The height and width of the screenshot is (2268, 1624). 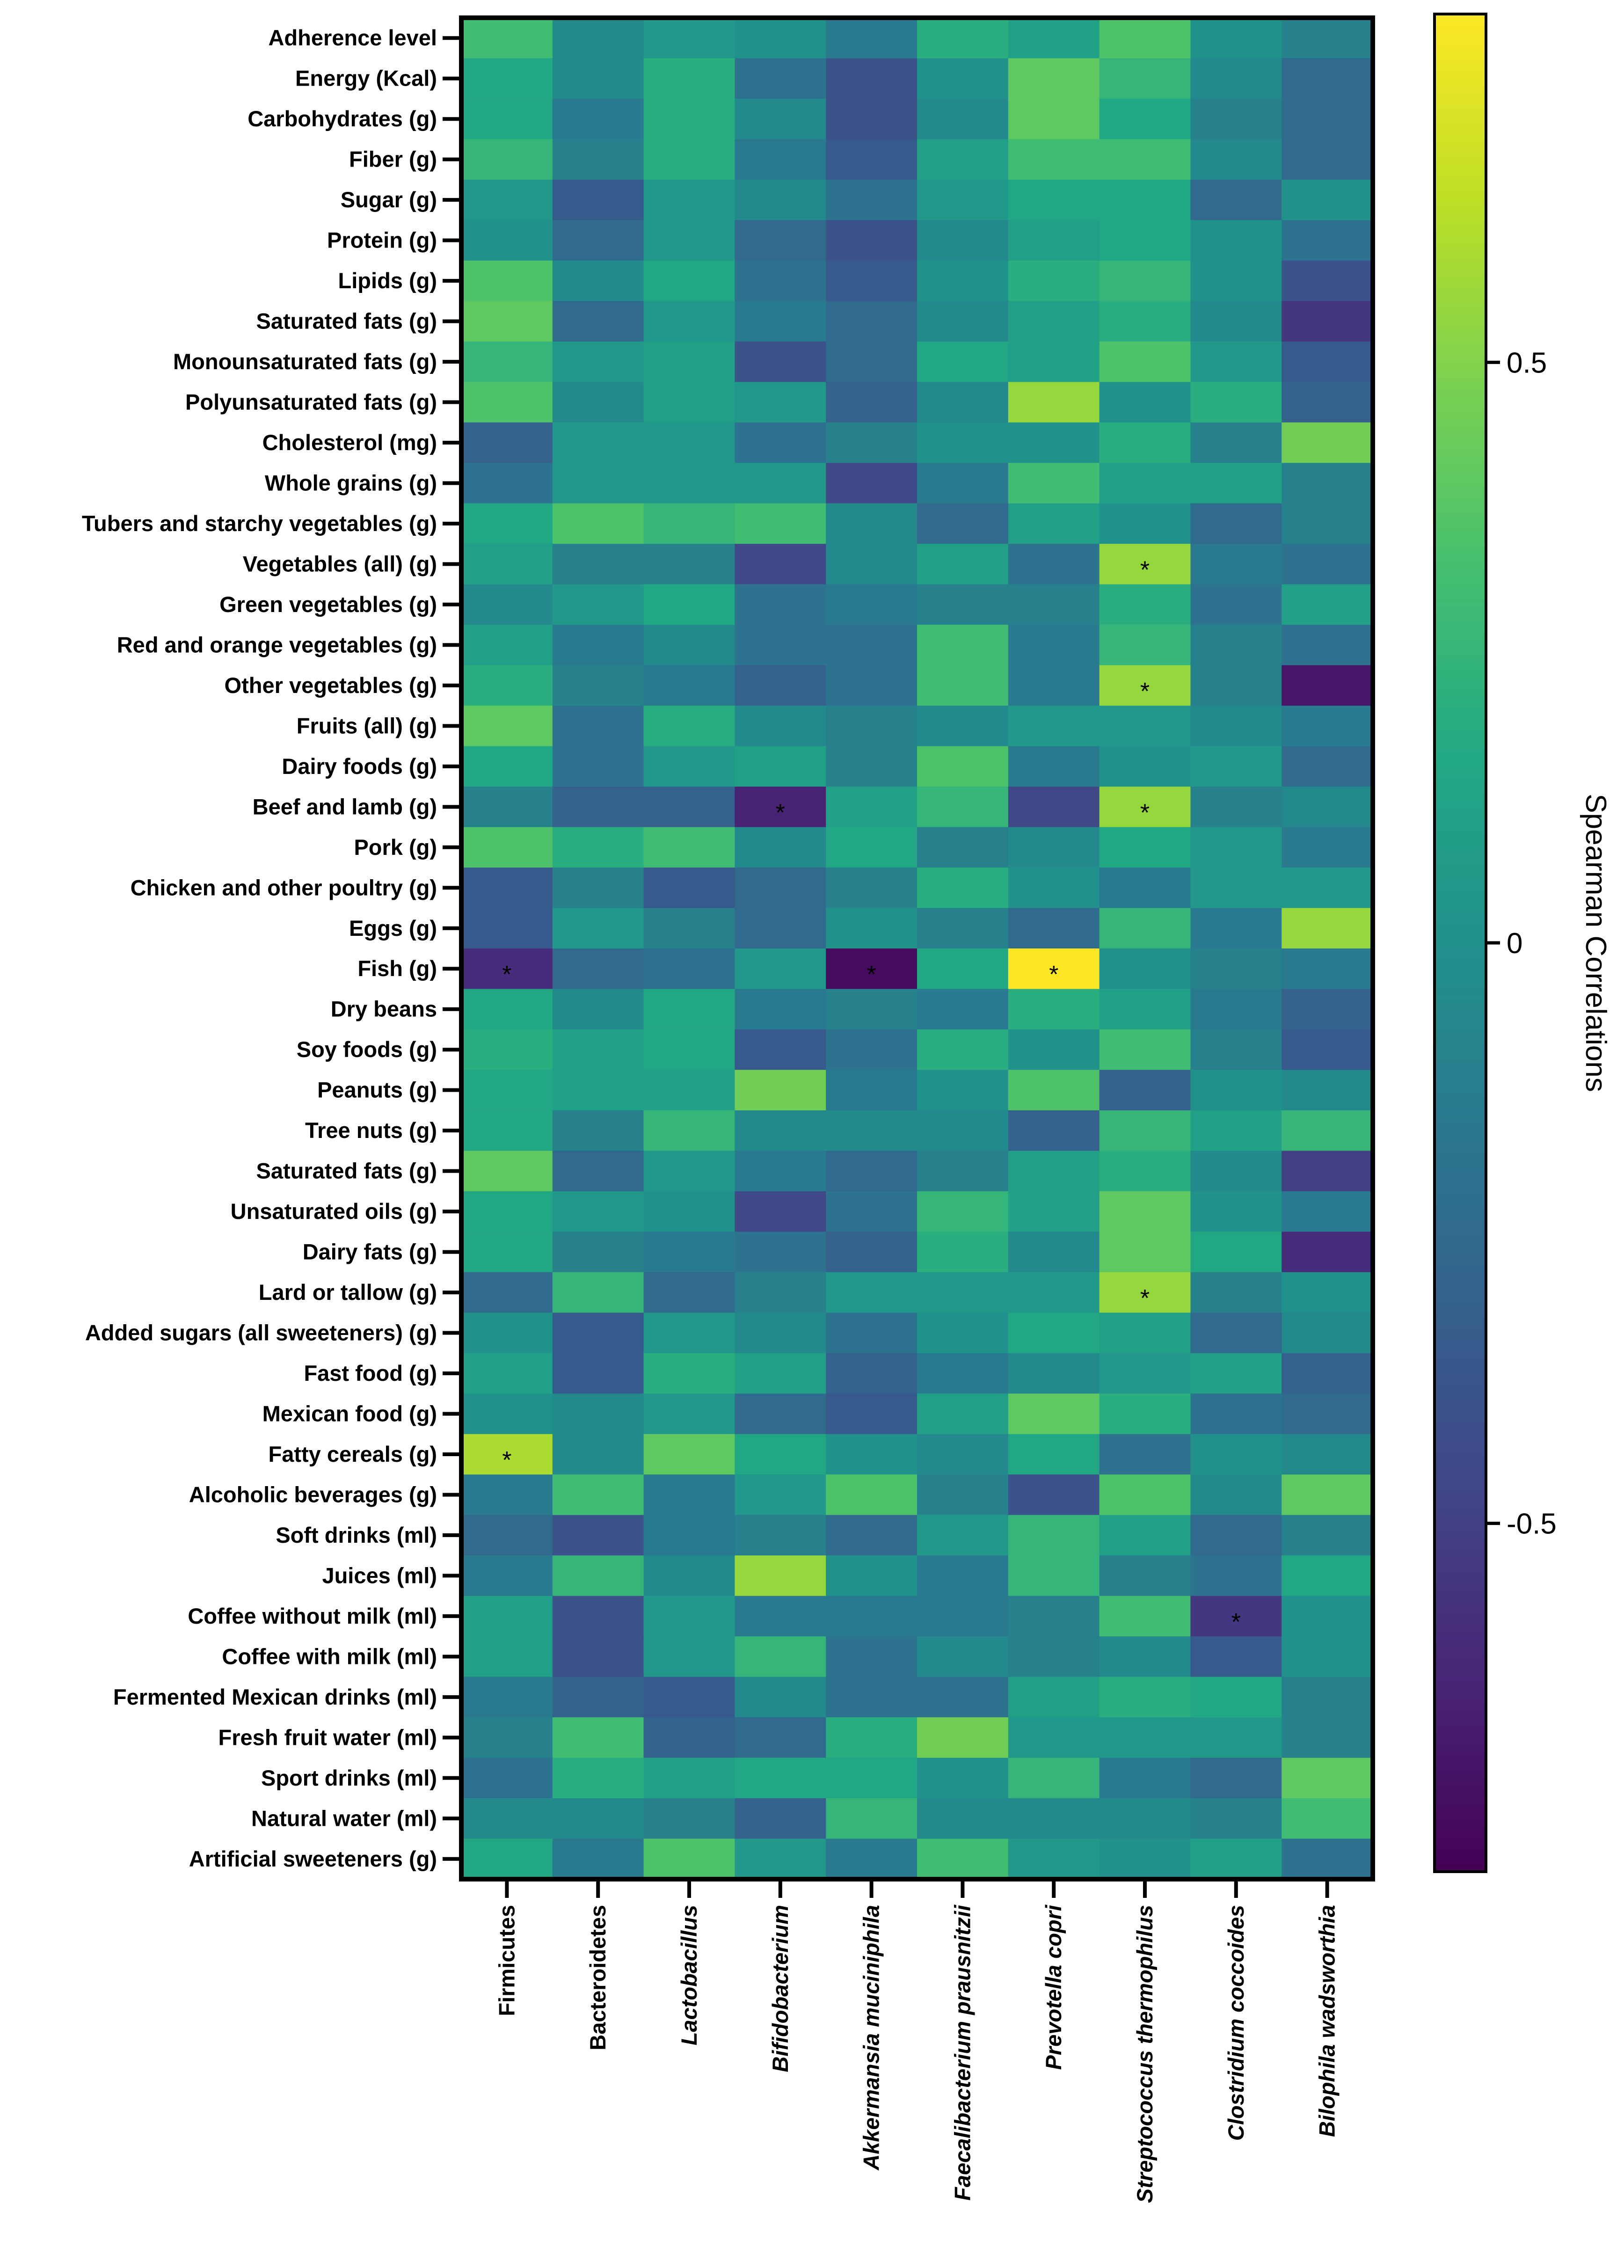 What do you see at coordinates (1145, 1298) in the screenshot?
I see `significance-marker: *` at bounding box center [1145, 1298].